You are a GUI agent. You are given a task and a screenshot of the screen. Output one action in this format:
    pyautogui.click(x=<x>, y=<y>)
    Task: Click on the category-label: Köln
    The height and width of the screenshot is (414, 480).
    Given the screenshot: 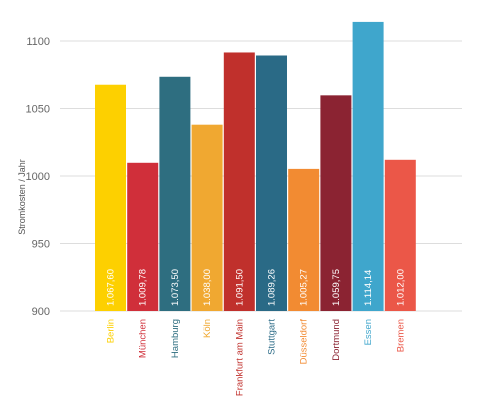 What is the action you would take?
    pyautogui.click(x=207, y=328)
    